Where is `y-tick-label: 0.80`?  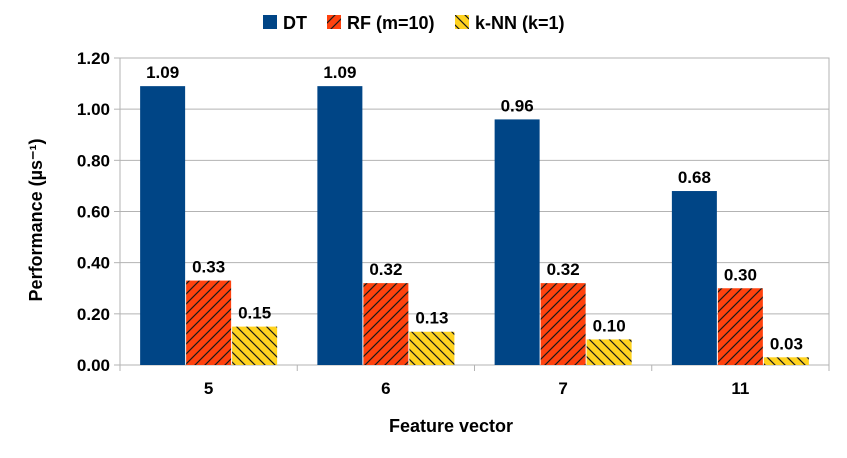 y-tick-label: 0.80 is located at coordinates (93, 160).